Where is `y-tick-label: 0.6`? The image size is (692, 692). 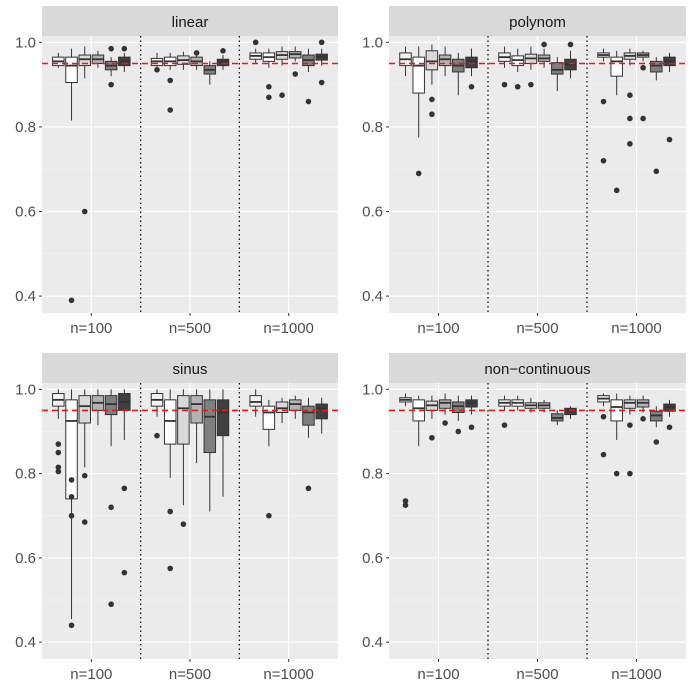 y-tick-label: 0.6 is located at coordinates (372, 212).